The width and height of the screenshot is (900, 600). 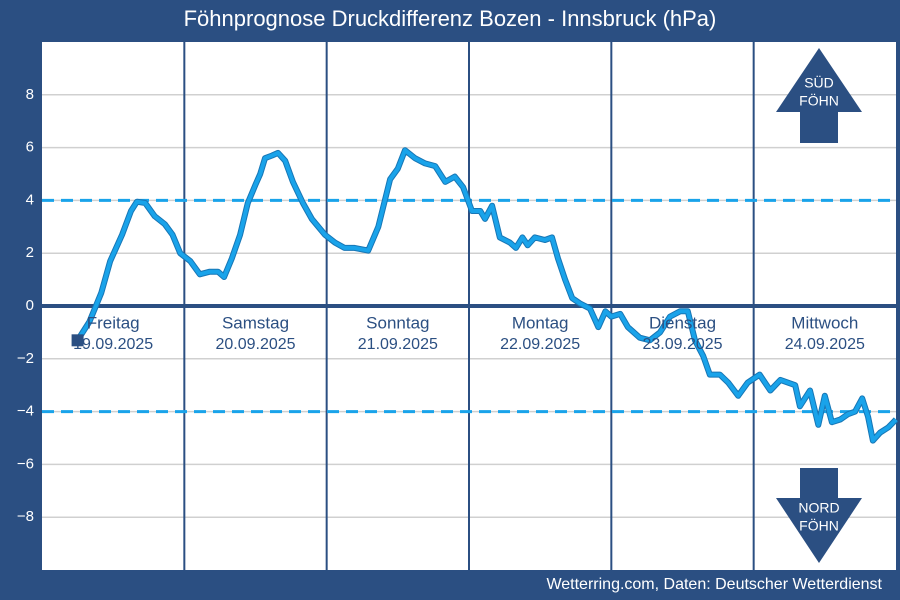 I want to click on date-label: 21.09.2025, so click(x=398, y=344).